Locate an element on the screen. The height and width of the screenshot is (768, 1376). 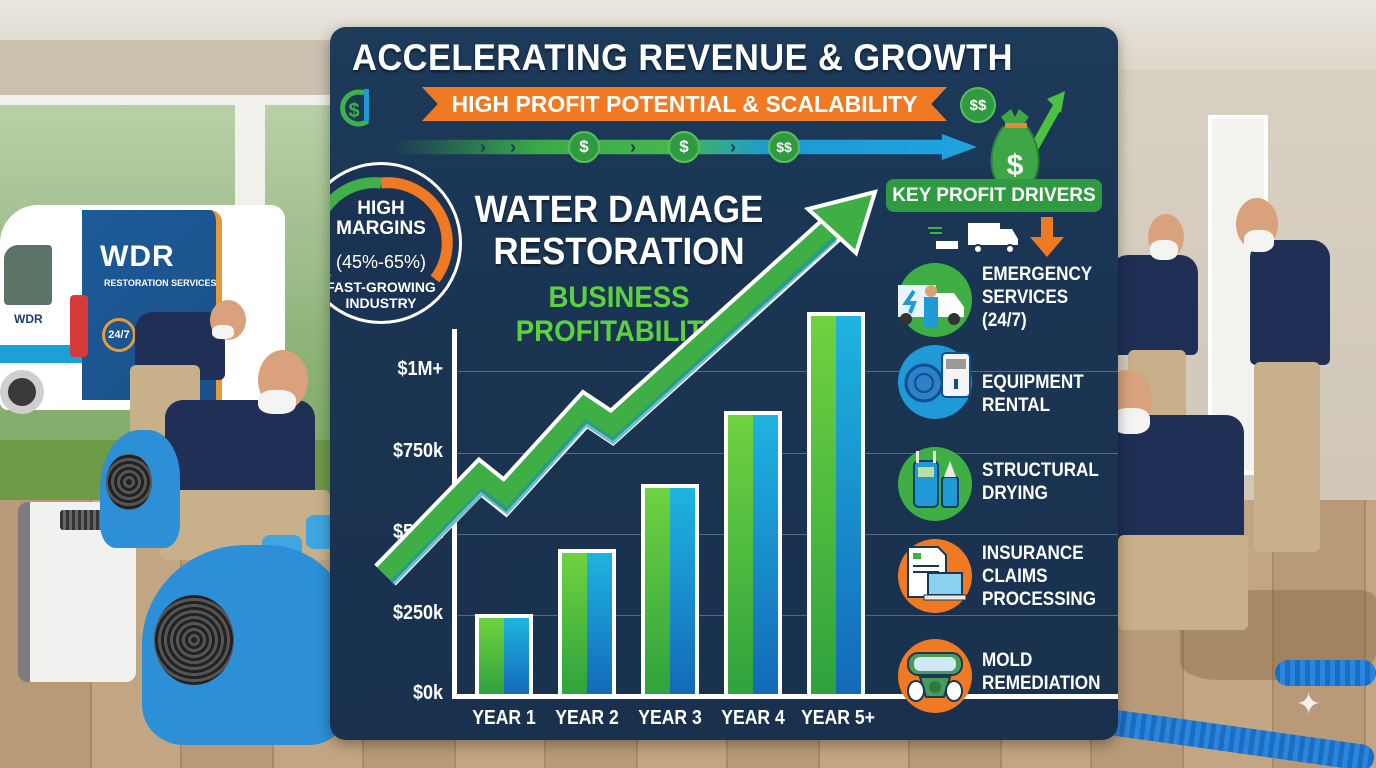
van-subtitle: RESTORATION SERVICES is located at coordinates (160, 283).